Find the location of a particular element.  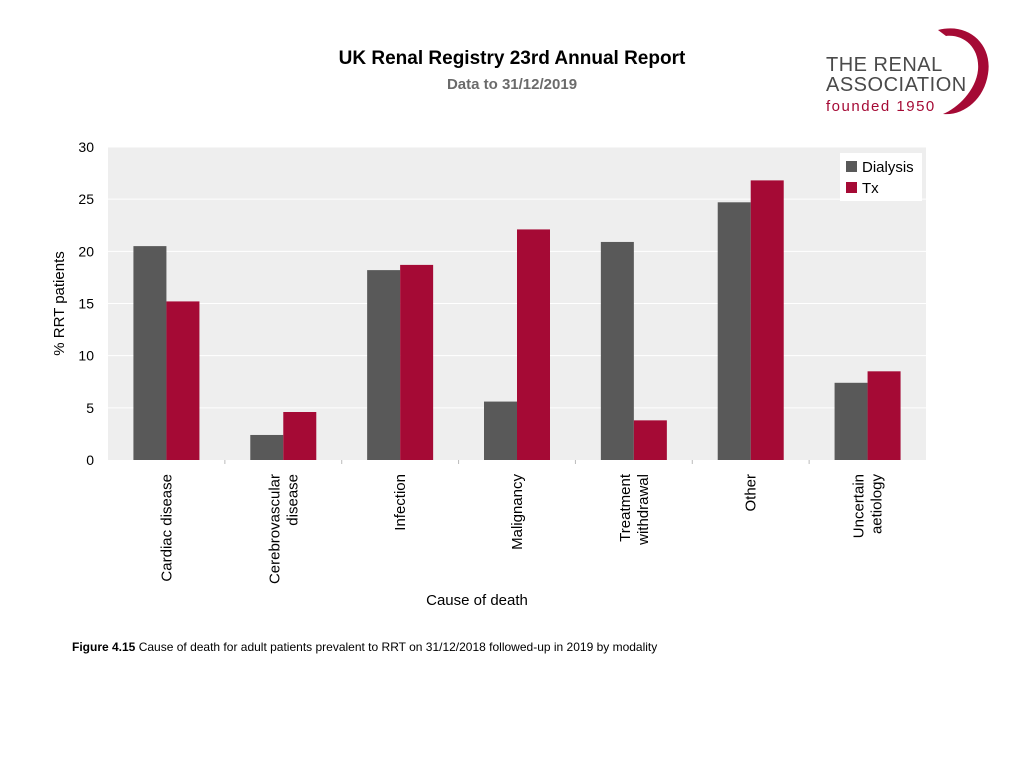

y-axis-label: % RRT patients is located at coordinates (59, 303).